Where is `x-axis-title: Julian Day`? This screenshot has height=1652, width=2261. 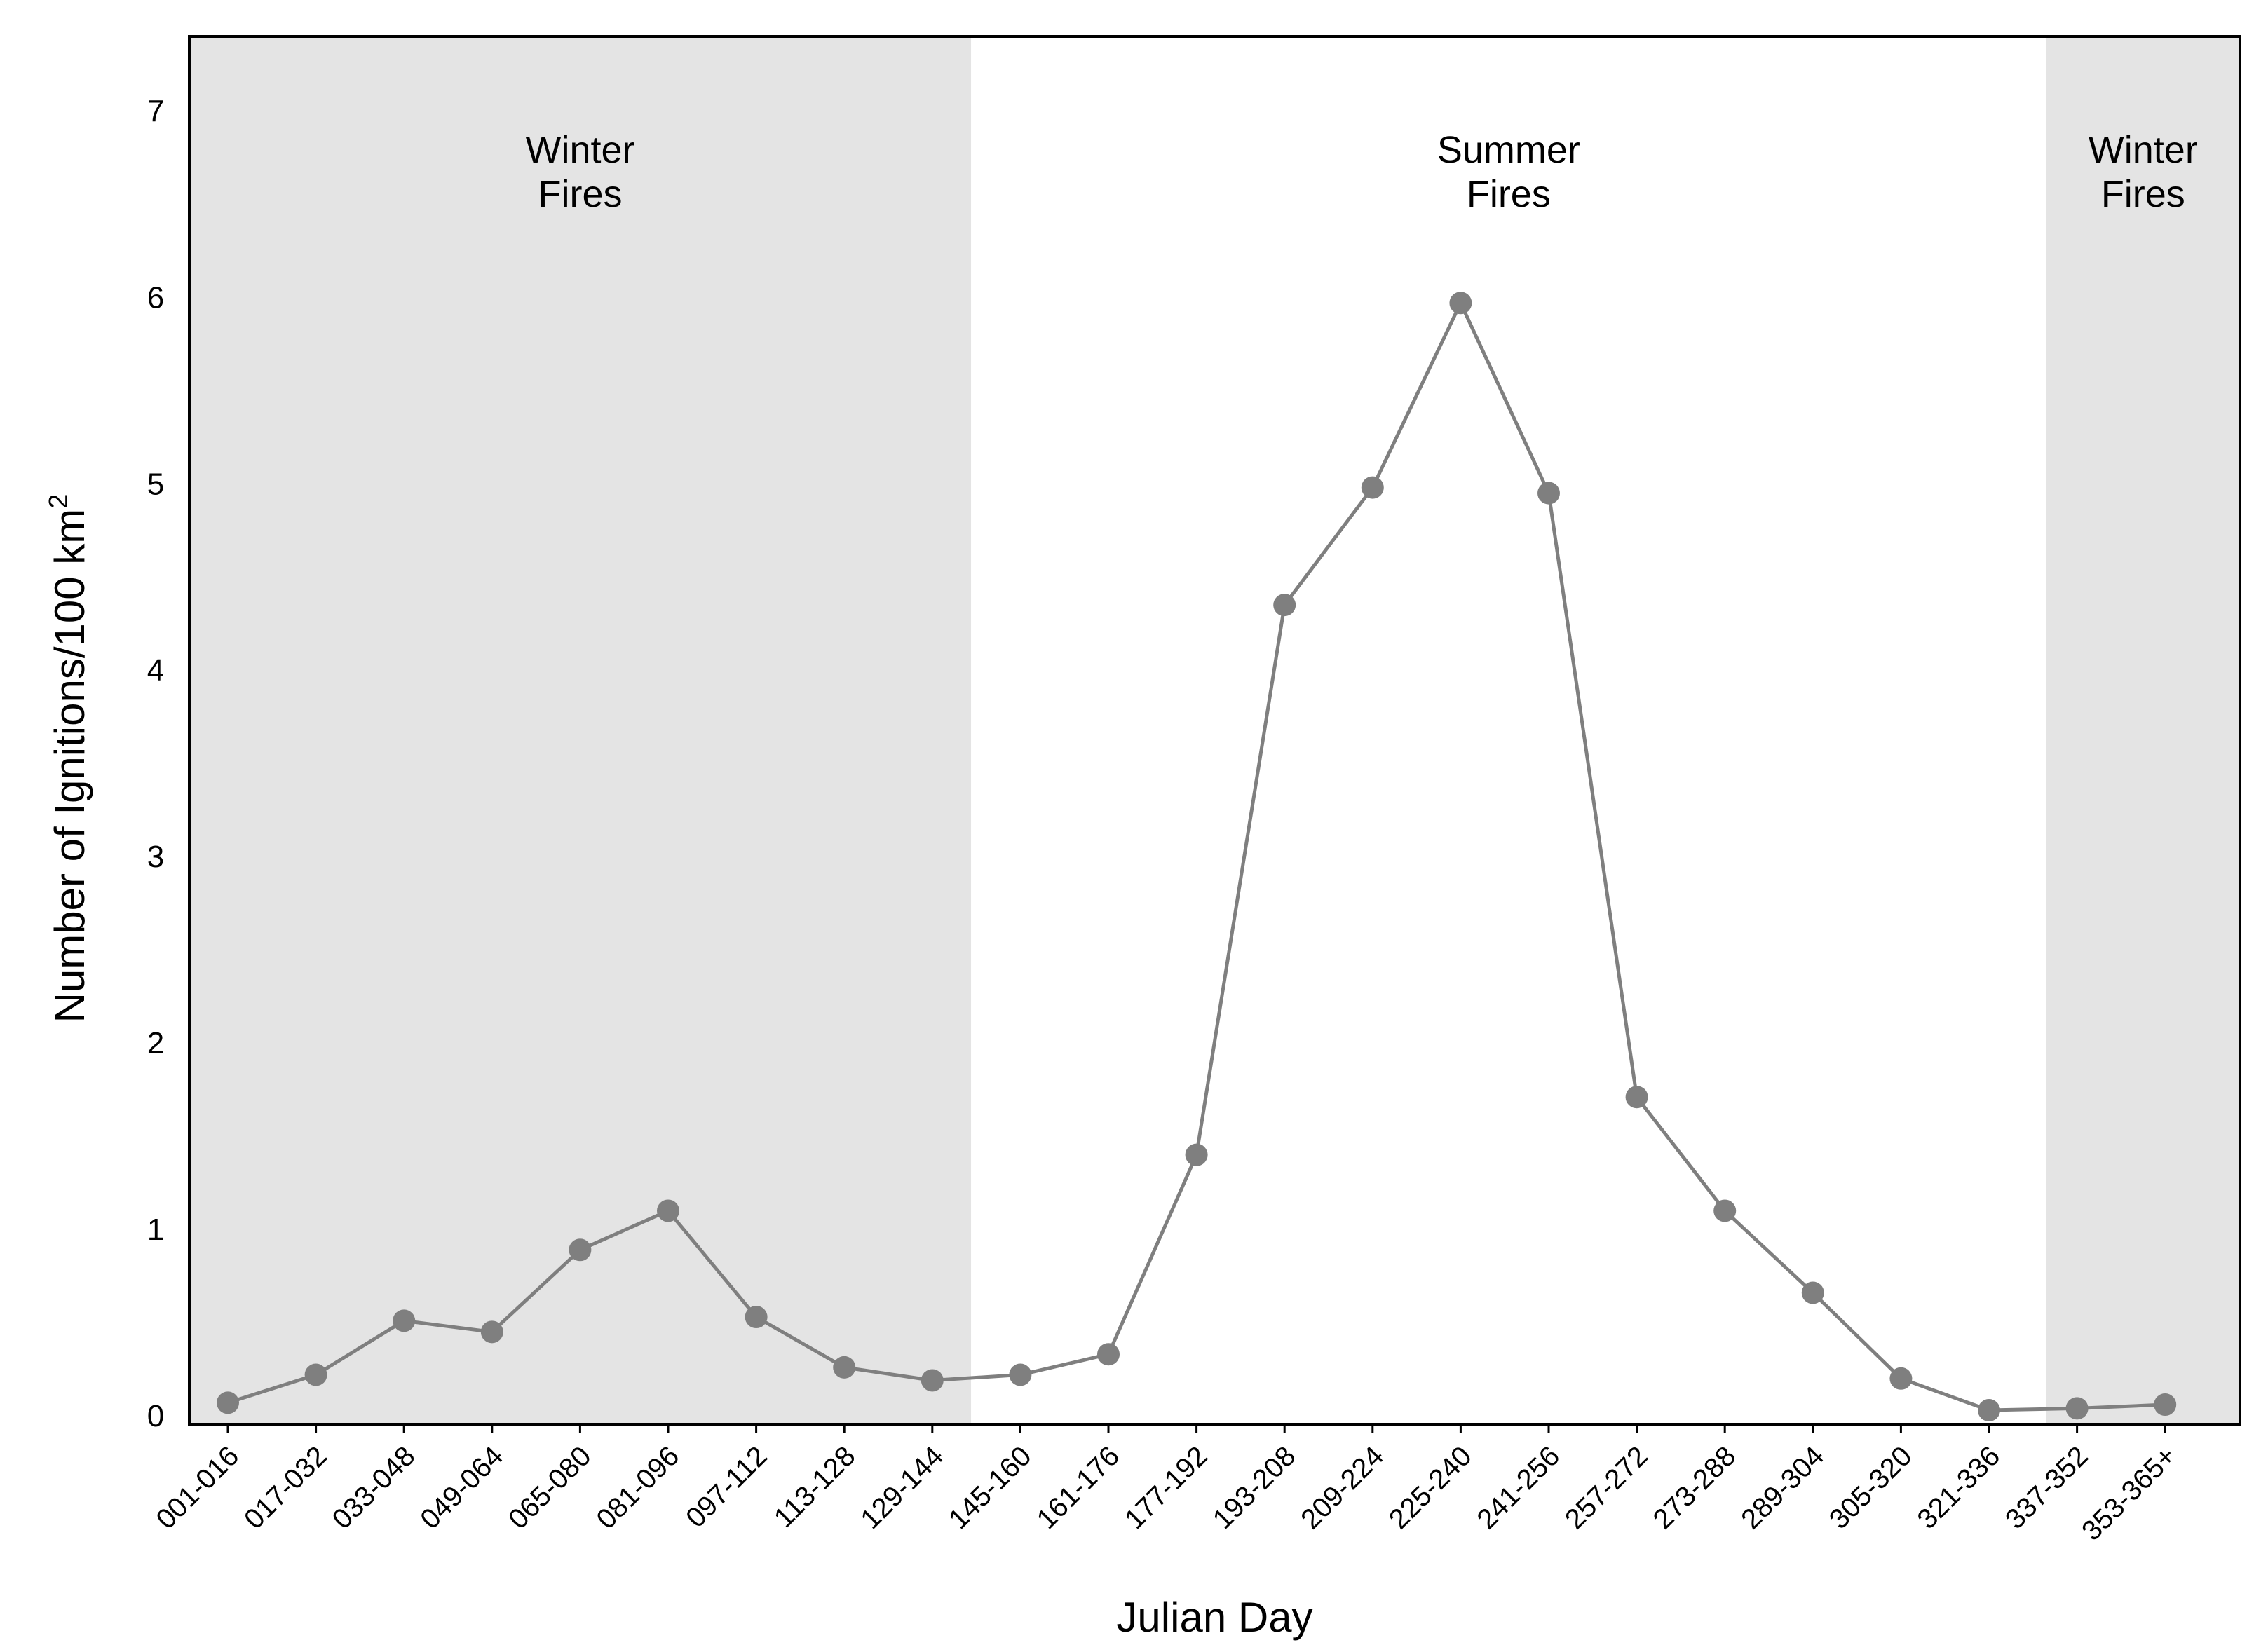
x-axis-title: Julian Day is located at coordinates (1214, 1618).